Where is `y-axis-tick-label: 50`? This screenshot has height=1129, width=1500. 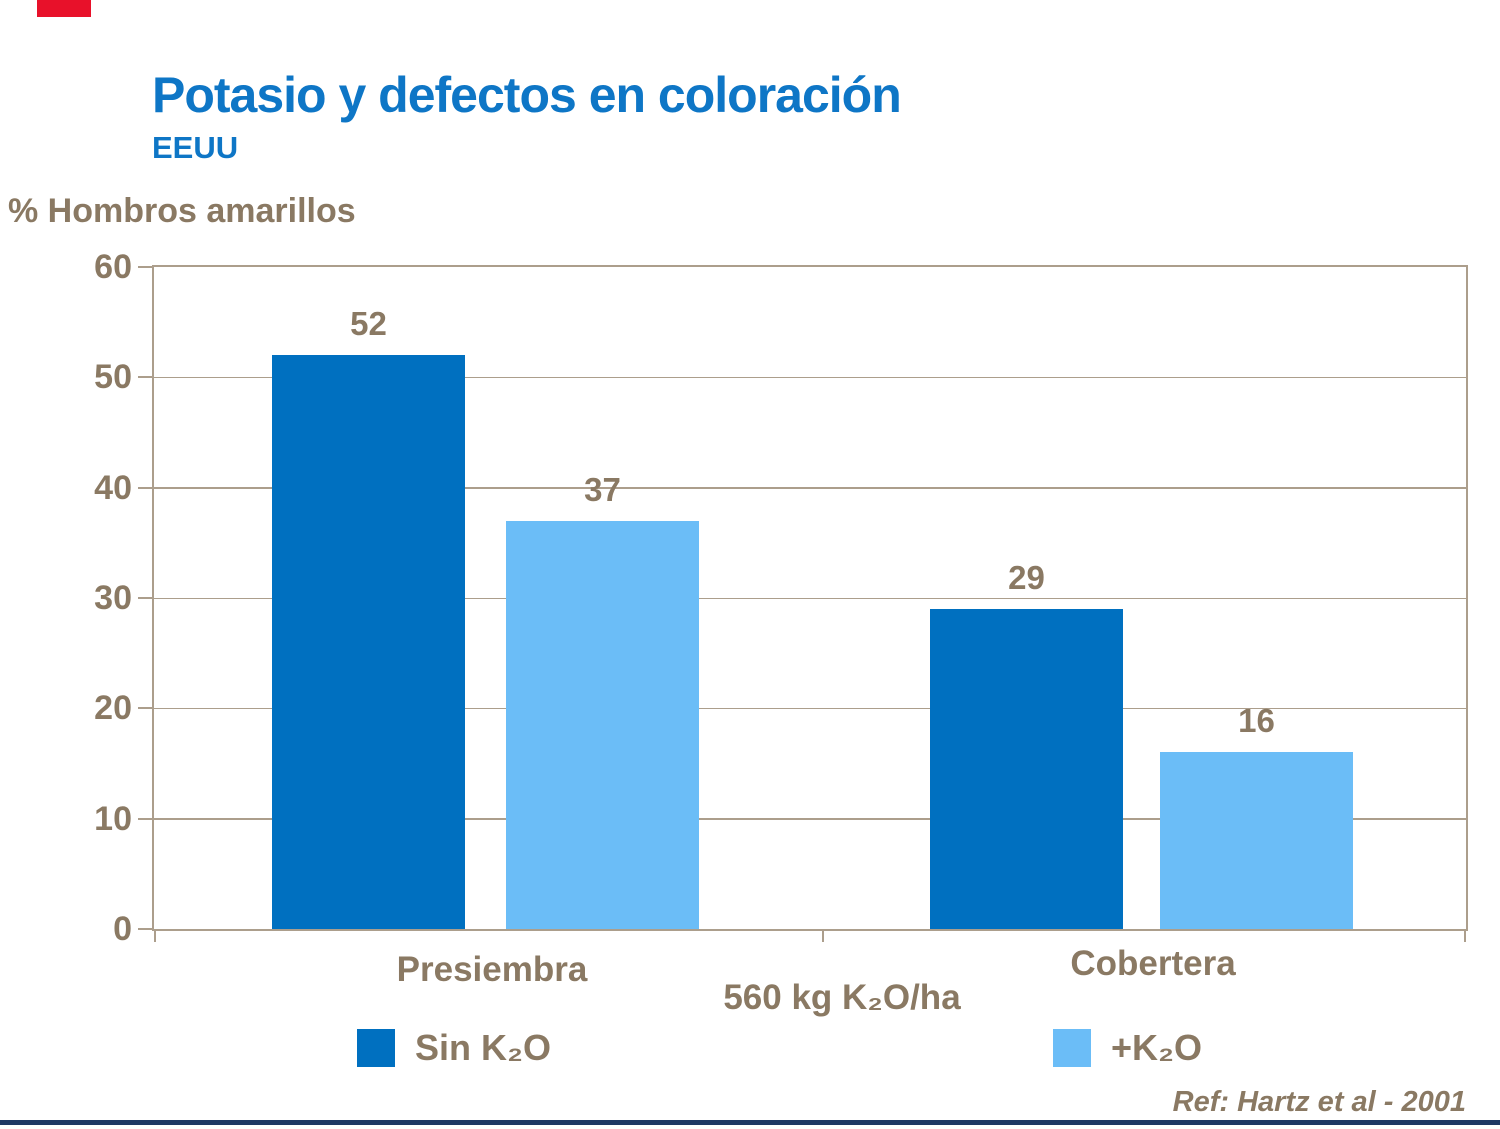 y-axis-tick-label: 50 is located at coordinates (113, 377).